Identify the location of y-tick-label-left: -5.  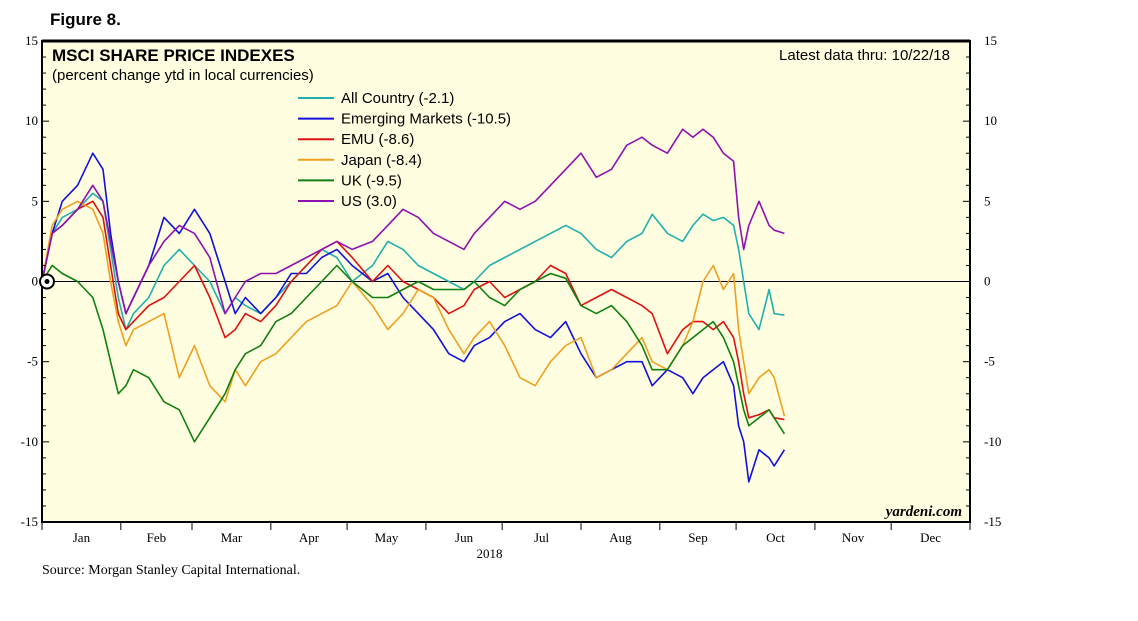
(32, 361).